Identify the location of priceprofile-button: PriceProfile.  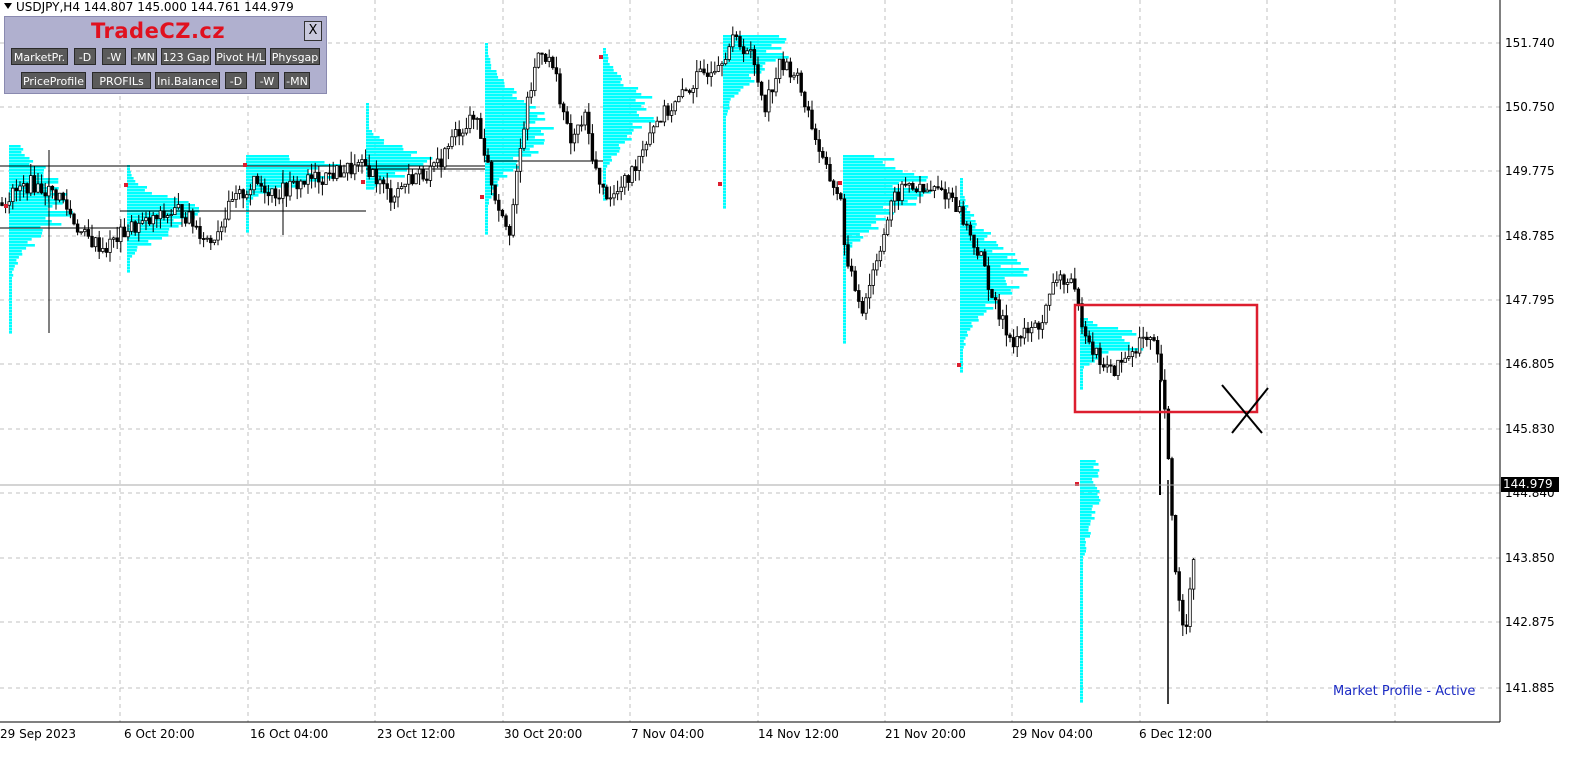
(53, 80).